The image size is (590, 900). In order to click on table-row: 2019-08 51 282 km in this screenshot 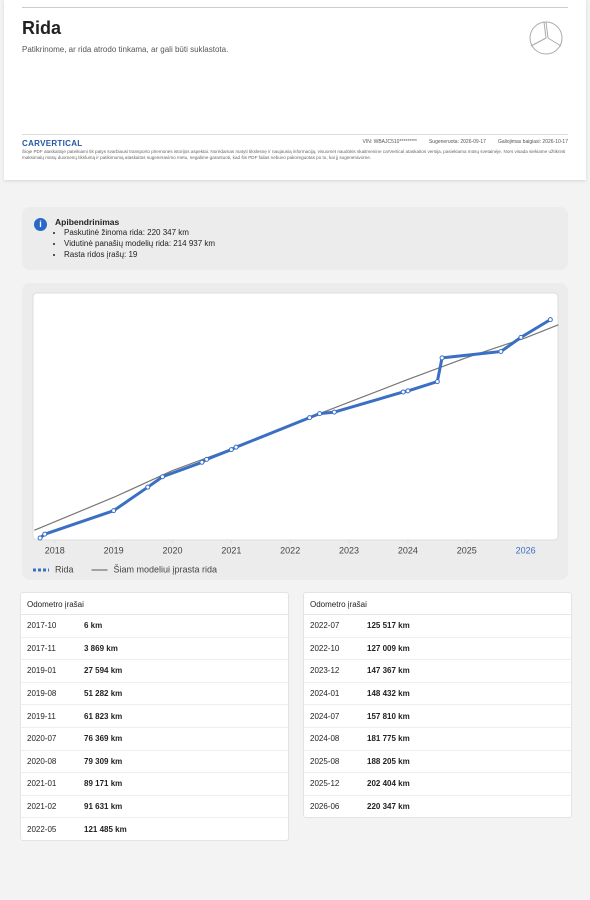, I will do `click(154, 694)`.